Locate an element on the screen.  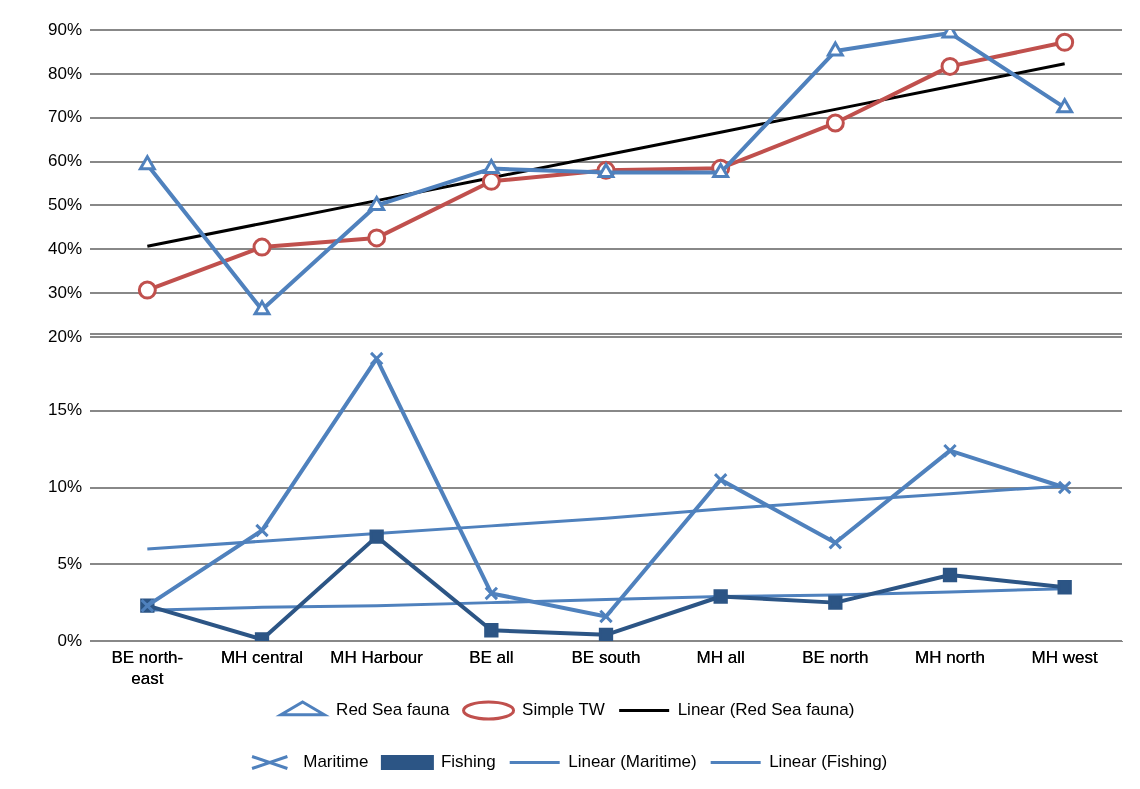
legend-label: Linear (Fishing) is located at coordinates (828, 762).